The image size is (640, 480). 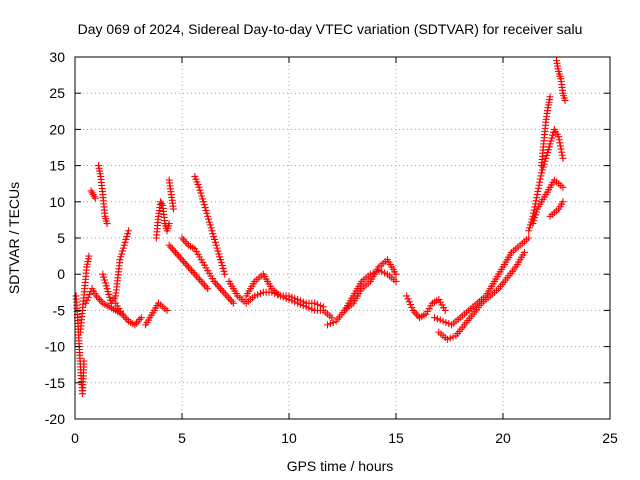 I want to click on y-tick-label: 15, so click(x=57, y=166).